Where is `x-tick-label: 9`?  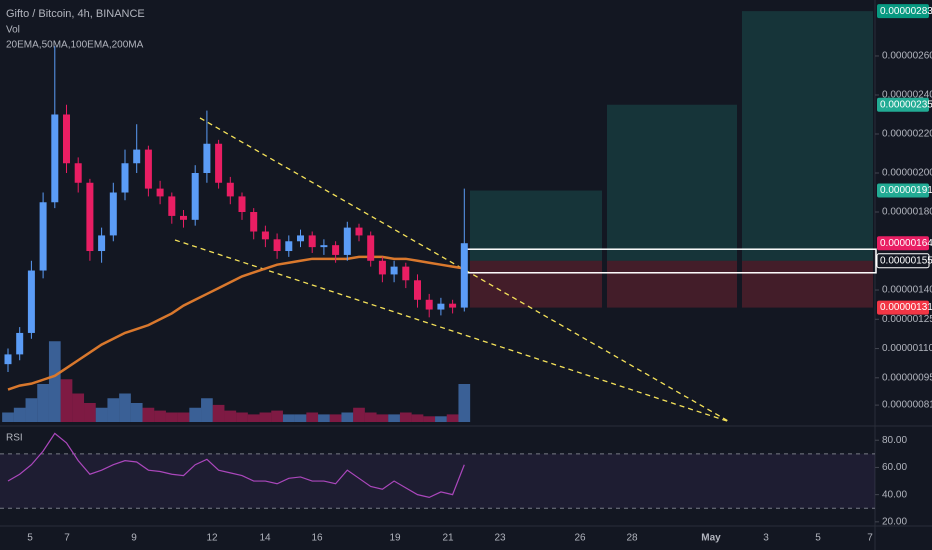
x-tick-label: 9 is located at coordinates (134, 538).